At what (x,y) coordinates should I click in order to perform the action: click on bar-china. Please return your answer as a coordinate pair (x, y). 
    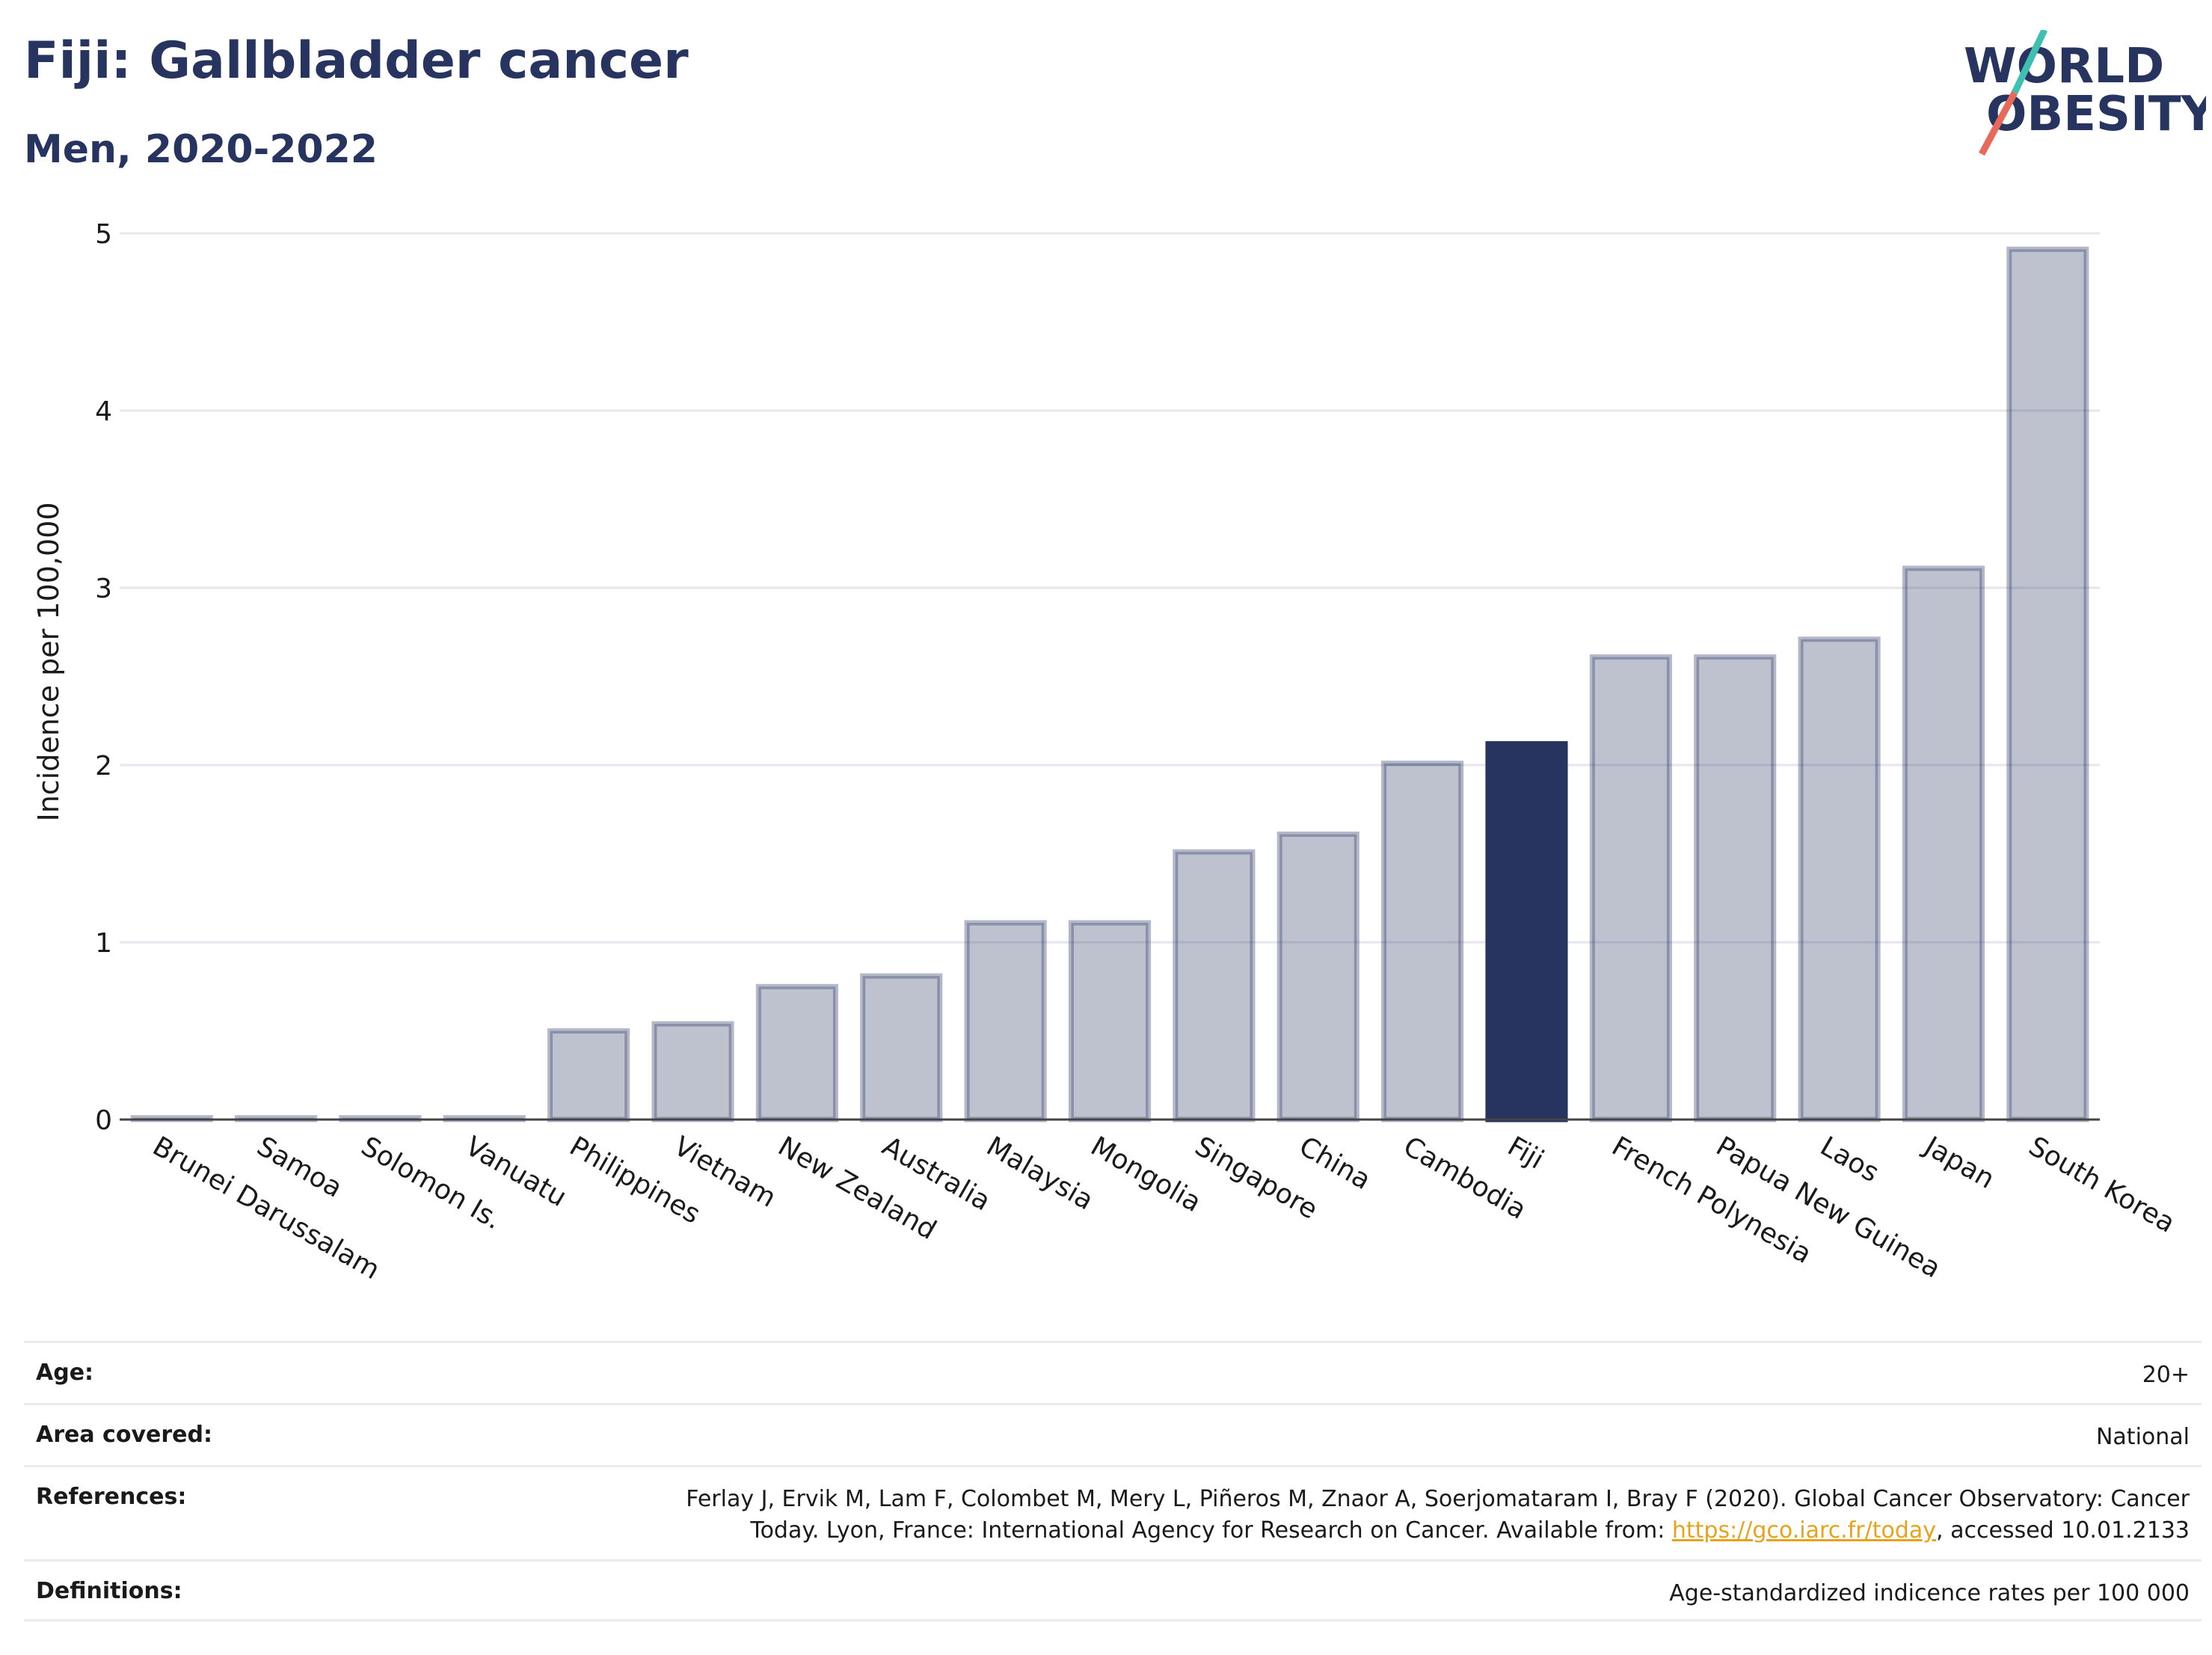
    Looking at the image, I should click on (1318, 977).